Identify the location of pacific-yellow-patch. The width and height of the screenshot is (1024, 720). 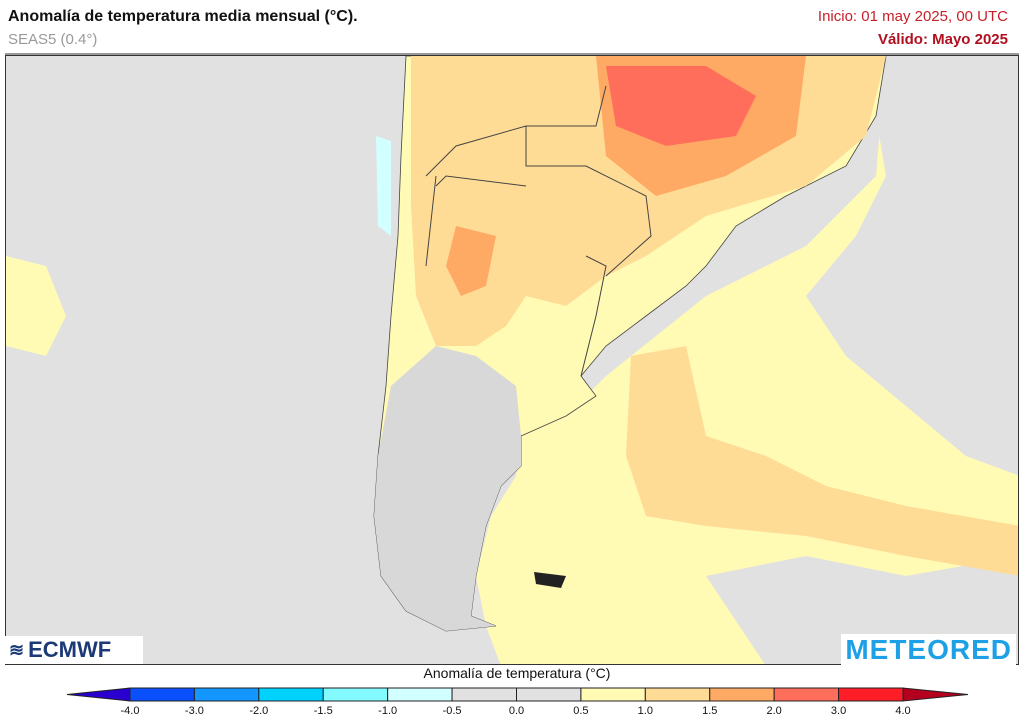
(36, 306).